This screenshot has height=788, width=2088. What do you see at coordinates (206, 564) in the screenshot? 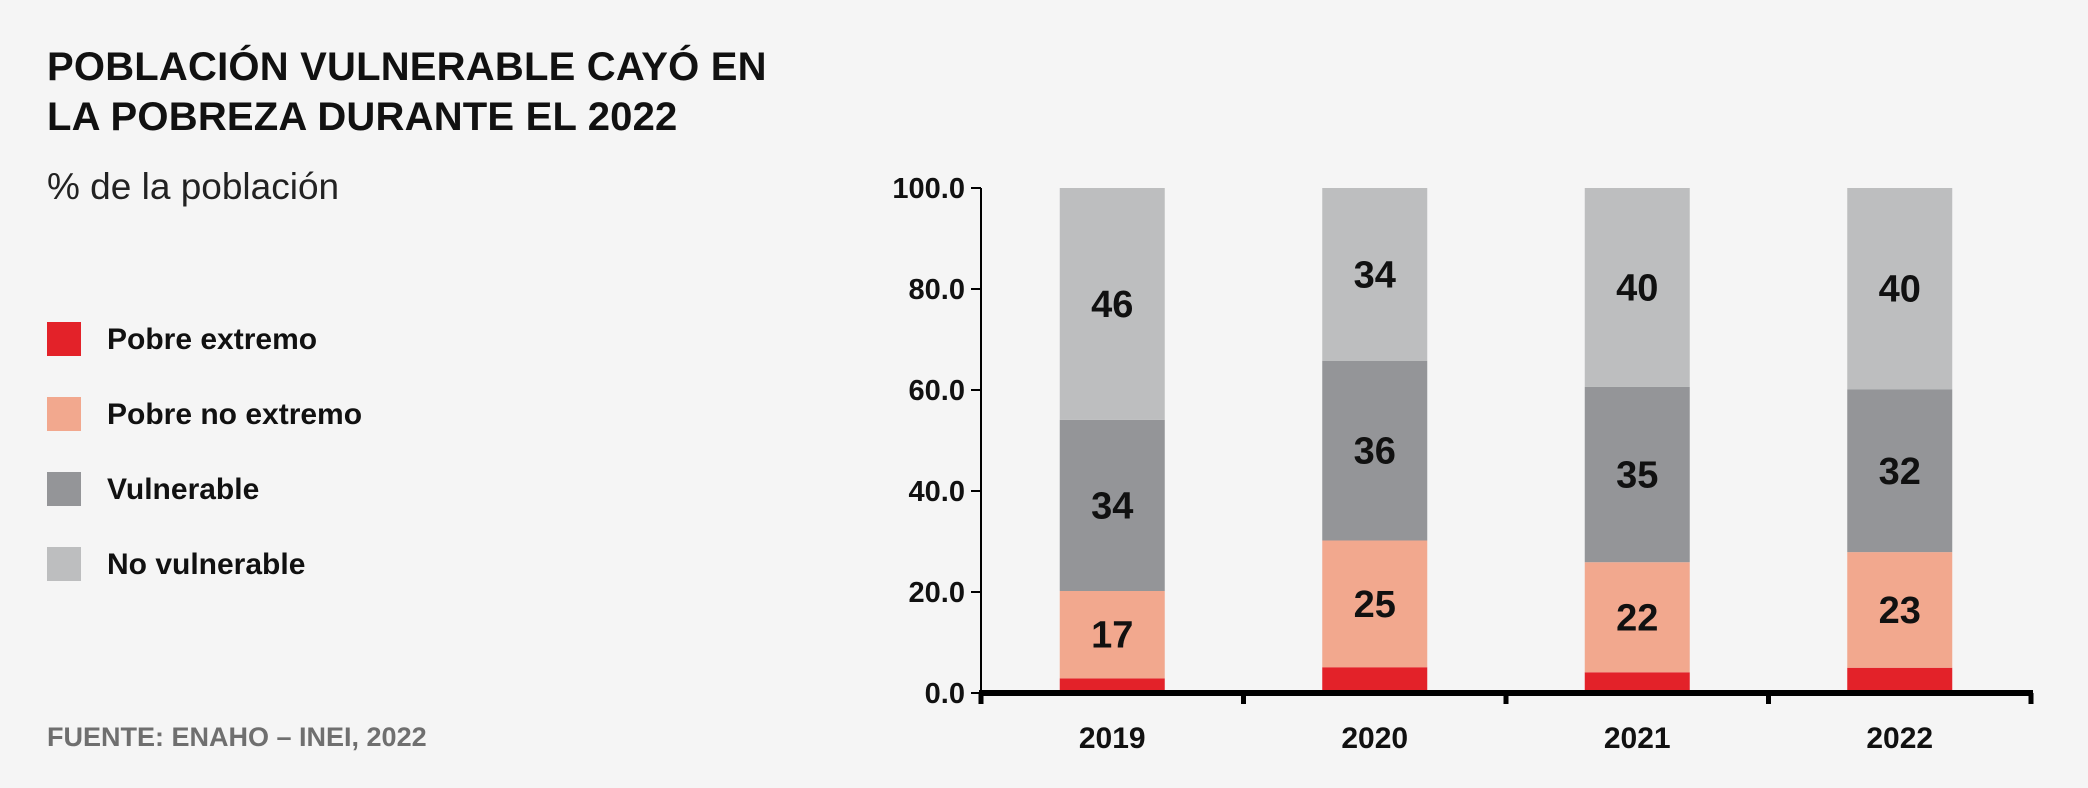
I see `legend-label-no-vulnerable: No vulnerable` at bounding box center [206, 564].